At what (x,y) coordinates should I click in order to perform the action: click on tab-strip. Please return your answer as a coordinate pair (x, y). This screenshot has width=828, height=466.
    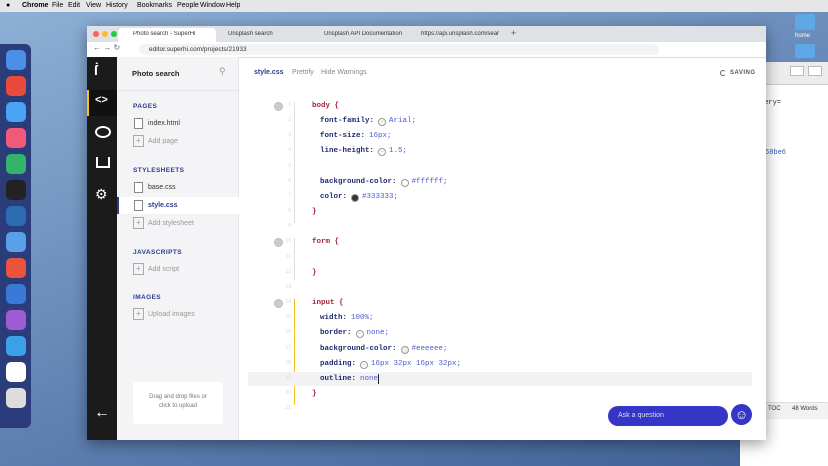
    Looking at the image, I should click on (426, 34).